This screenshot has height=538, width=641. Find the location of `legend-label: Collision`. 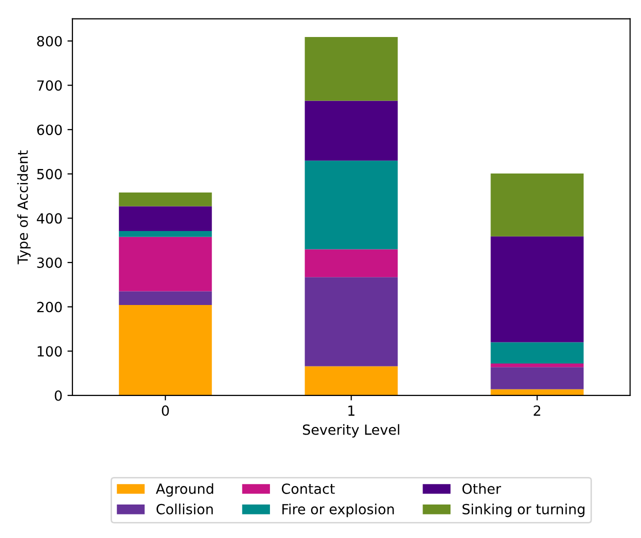

legend-label: Collision is located at coordinates (184, 509).